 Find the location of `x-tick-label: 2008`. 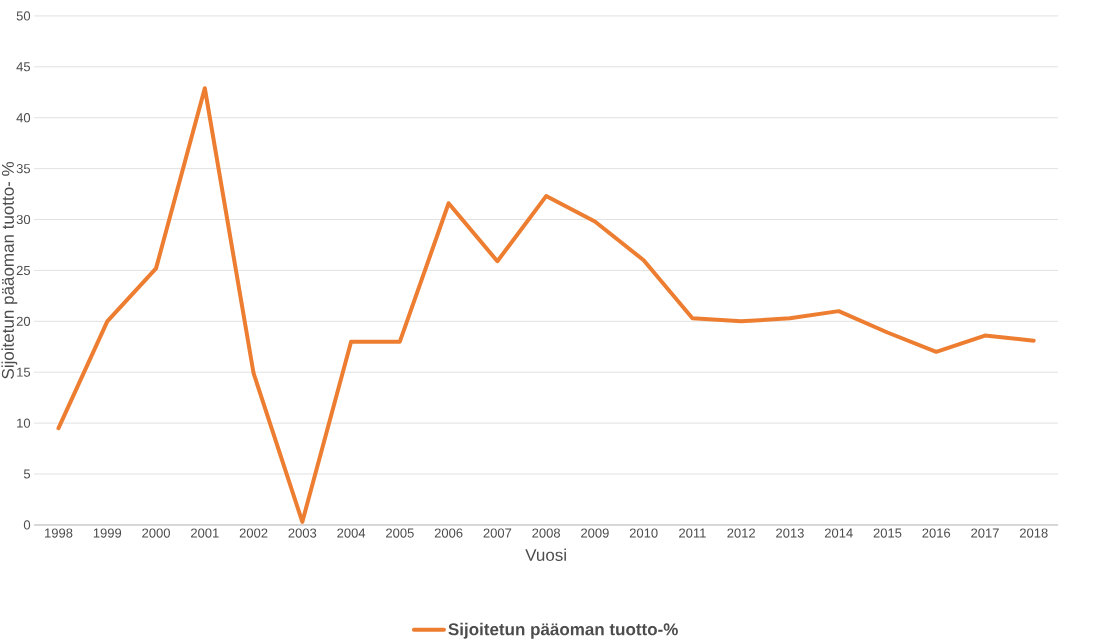

x-tick-label: 2008 is located at coordinates (546, 533).